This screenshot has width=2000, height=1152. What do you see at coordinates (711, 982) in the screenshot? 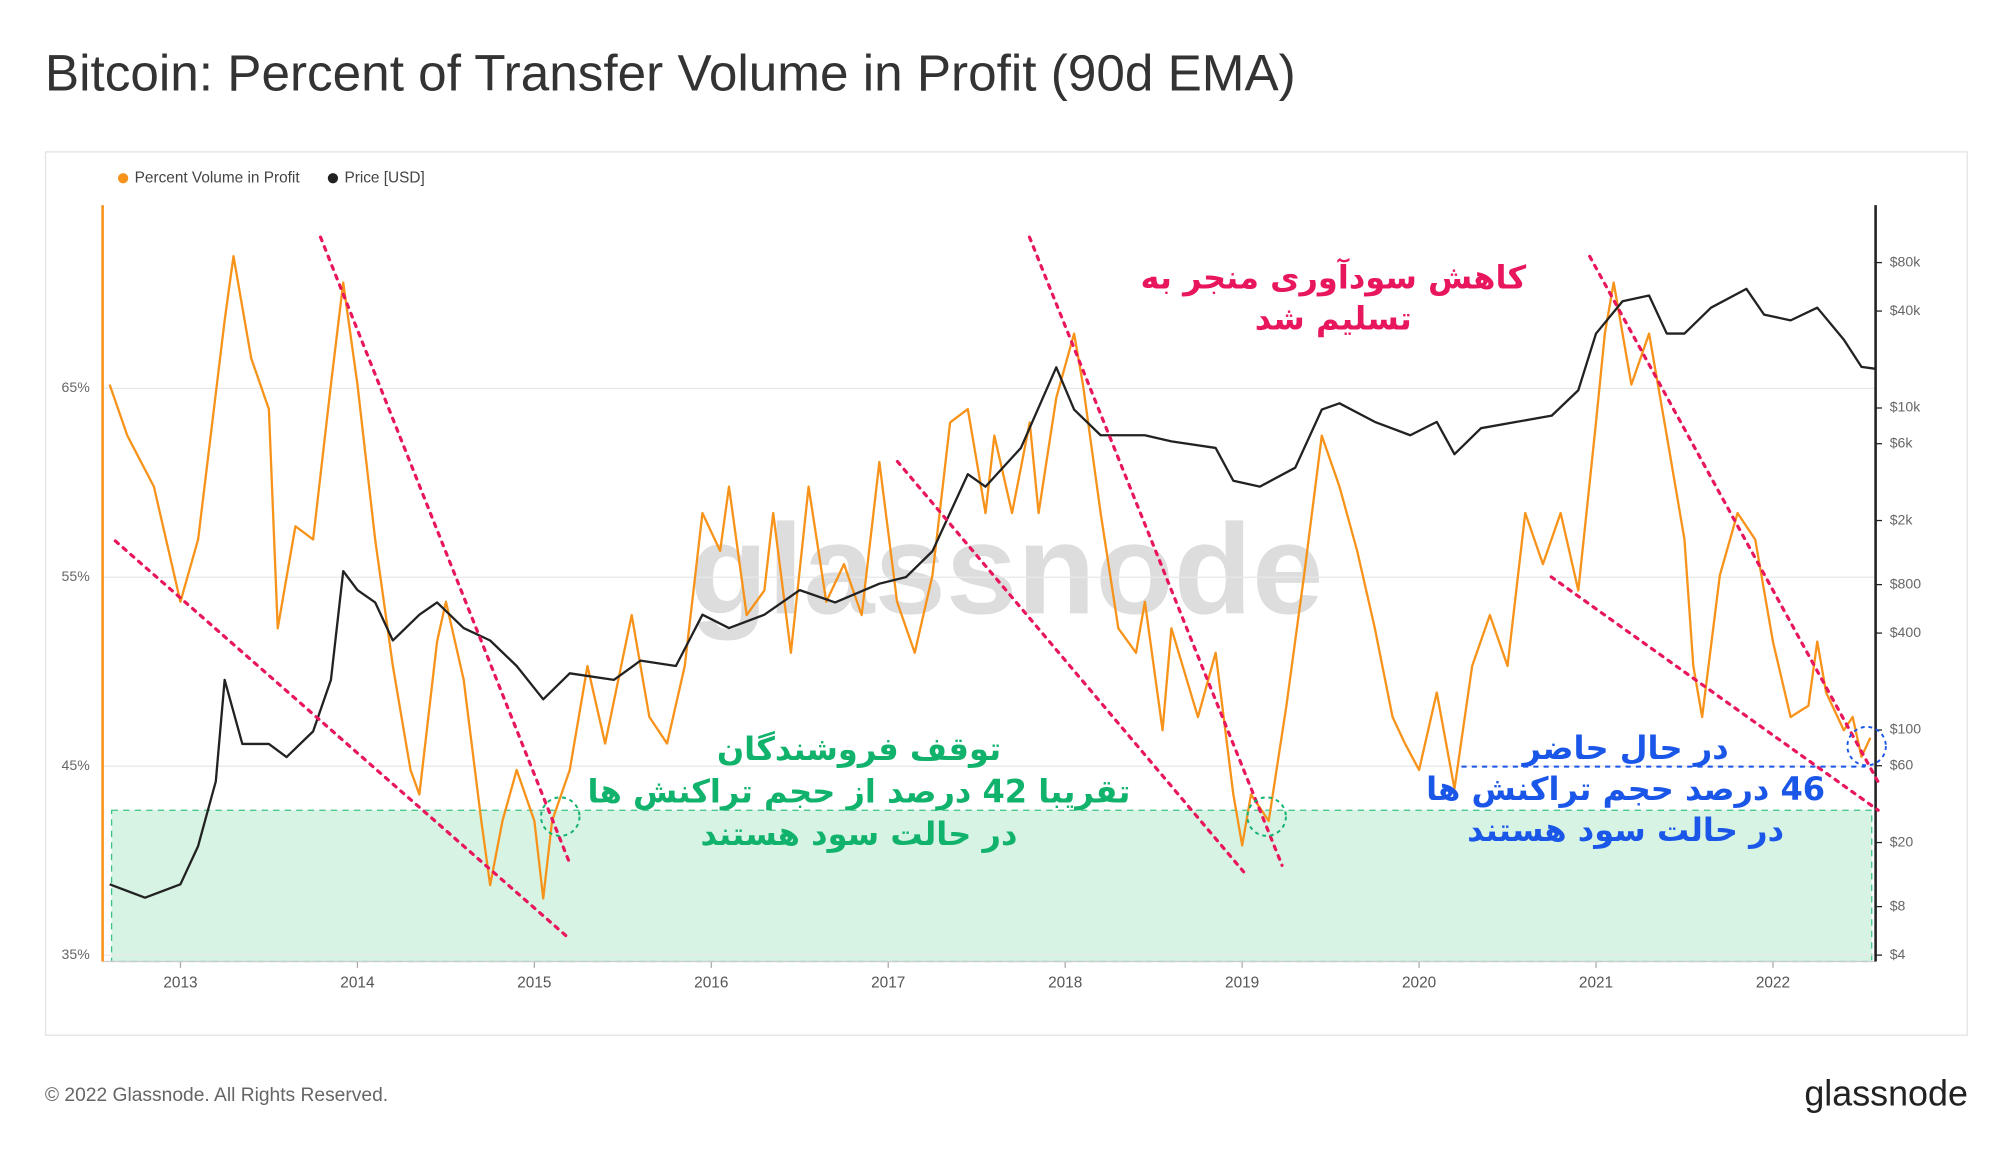
I see `x-tick-label: 2016` at bounding box center [711, 982].